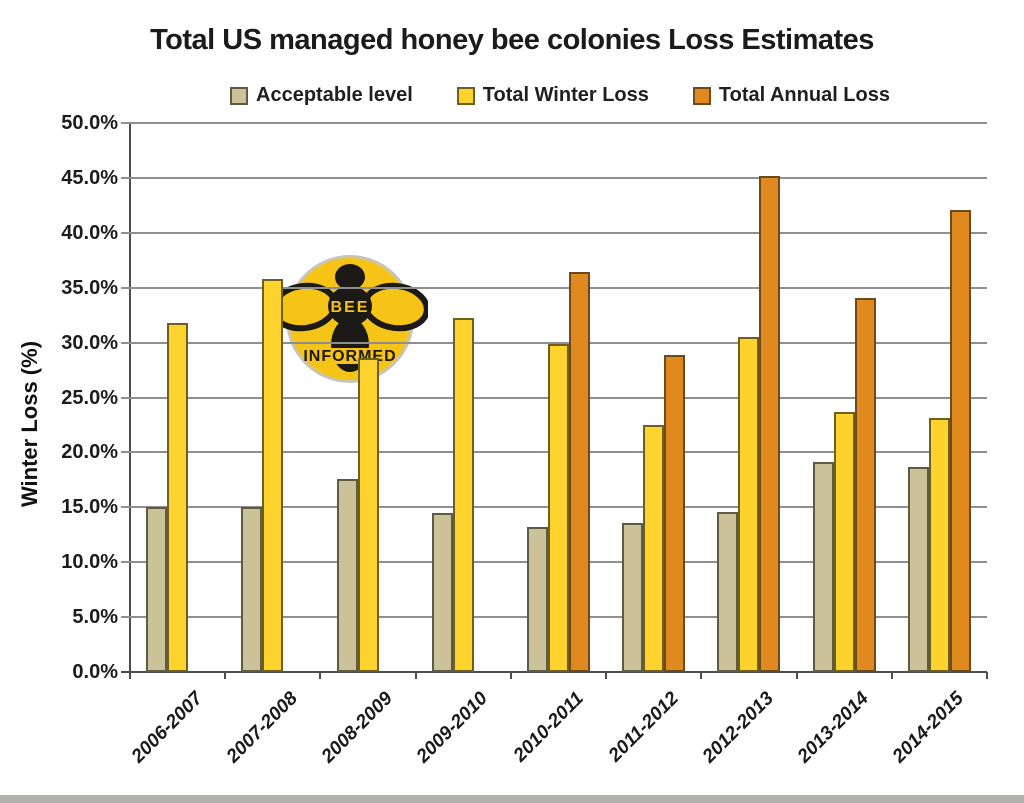 This screenshot has width=1024, height=803. I want to click on y-tick-label: 20.0%, so click(89, 452).